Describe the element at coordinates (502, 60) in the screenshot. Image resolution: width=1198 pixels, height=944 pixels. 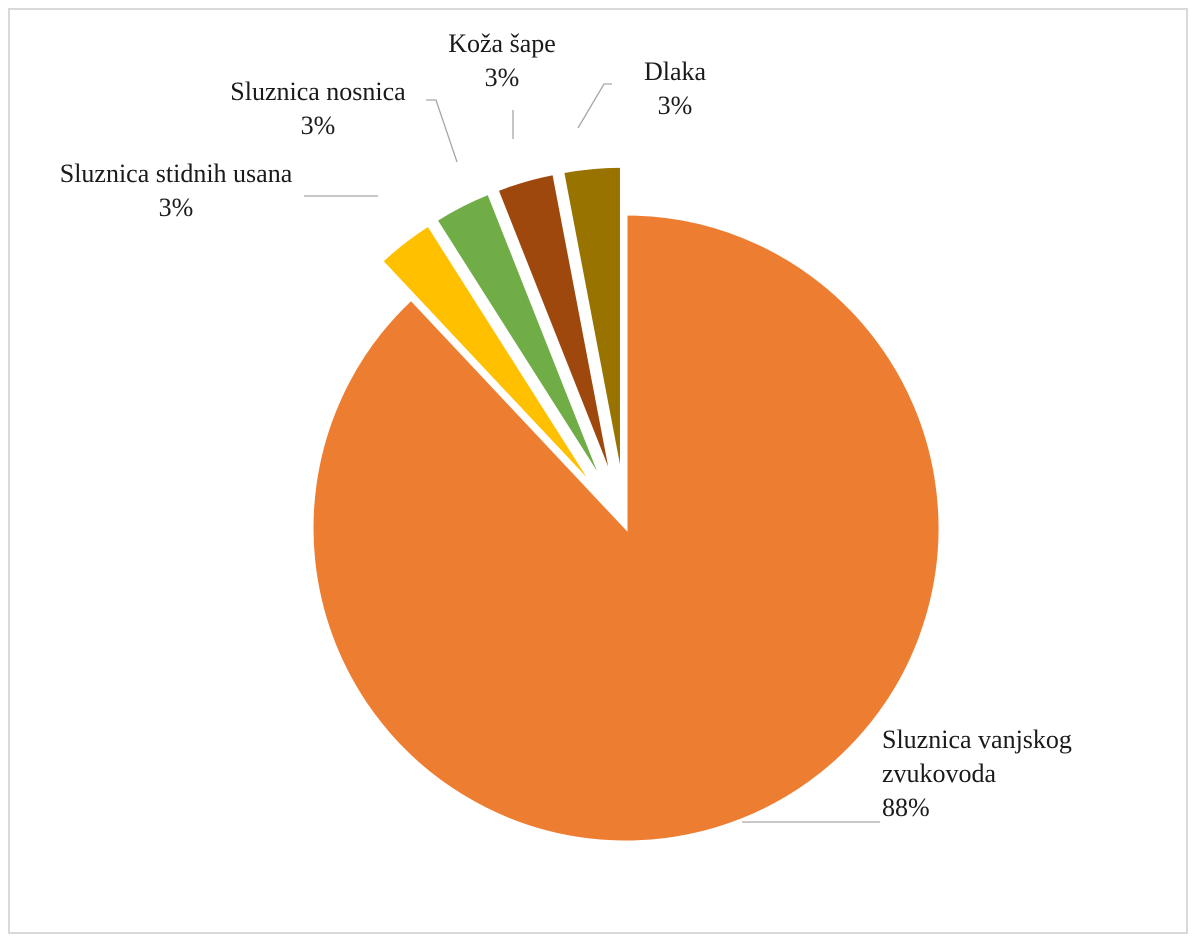
I see `data-label-4: Koža šape 3%` at that location.